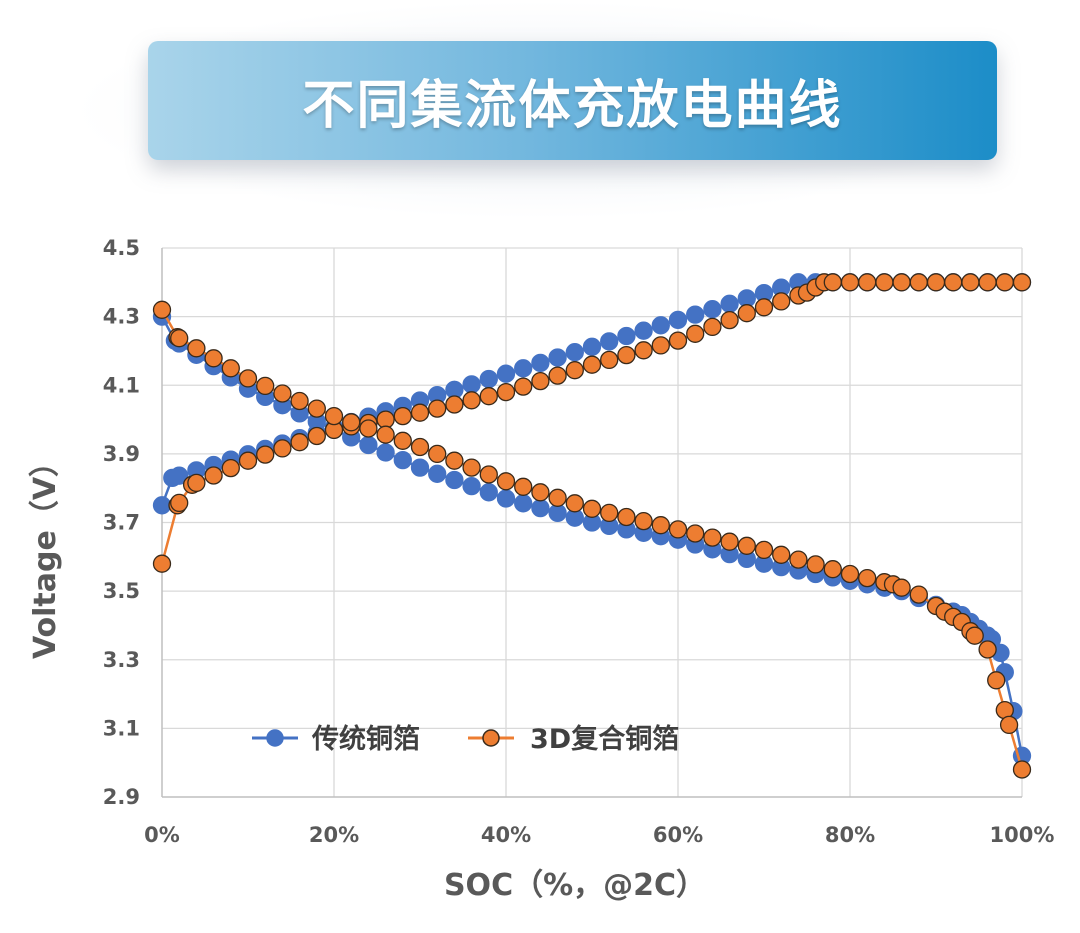 The height and width of the screenshot is (933, 1080). What do you see at coordinates (121, 728) in the screenshot?
I see `y-tick-label: 3.1` at bounding box center [121, 728].